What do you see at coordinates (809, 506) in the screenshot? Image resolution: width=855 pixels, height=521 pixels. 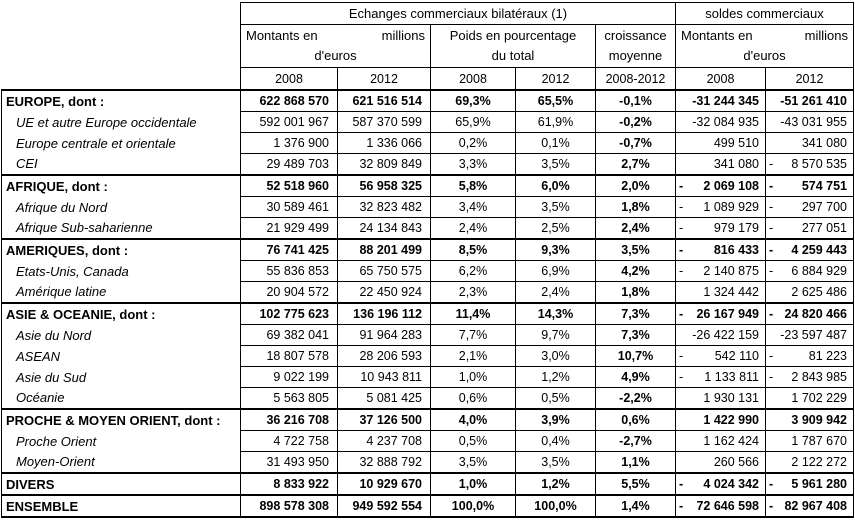 I see `cell-solde-2012: -82 967 408` at bounding box center [809, 506].